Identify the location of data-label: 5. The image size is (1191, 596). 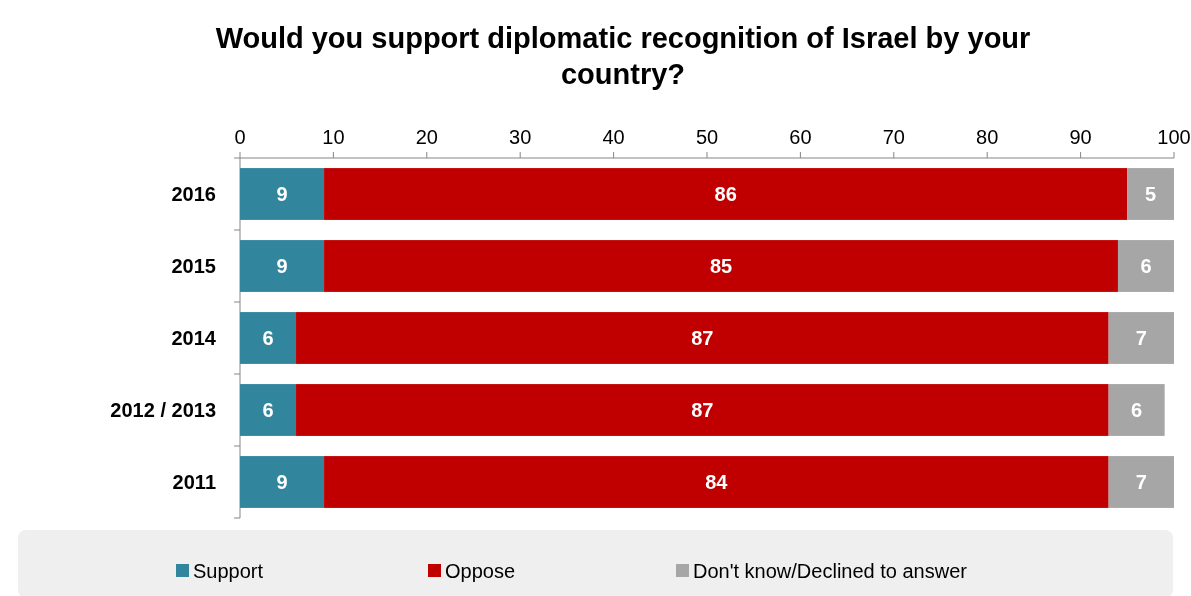
(1151, 194).